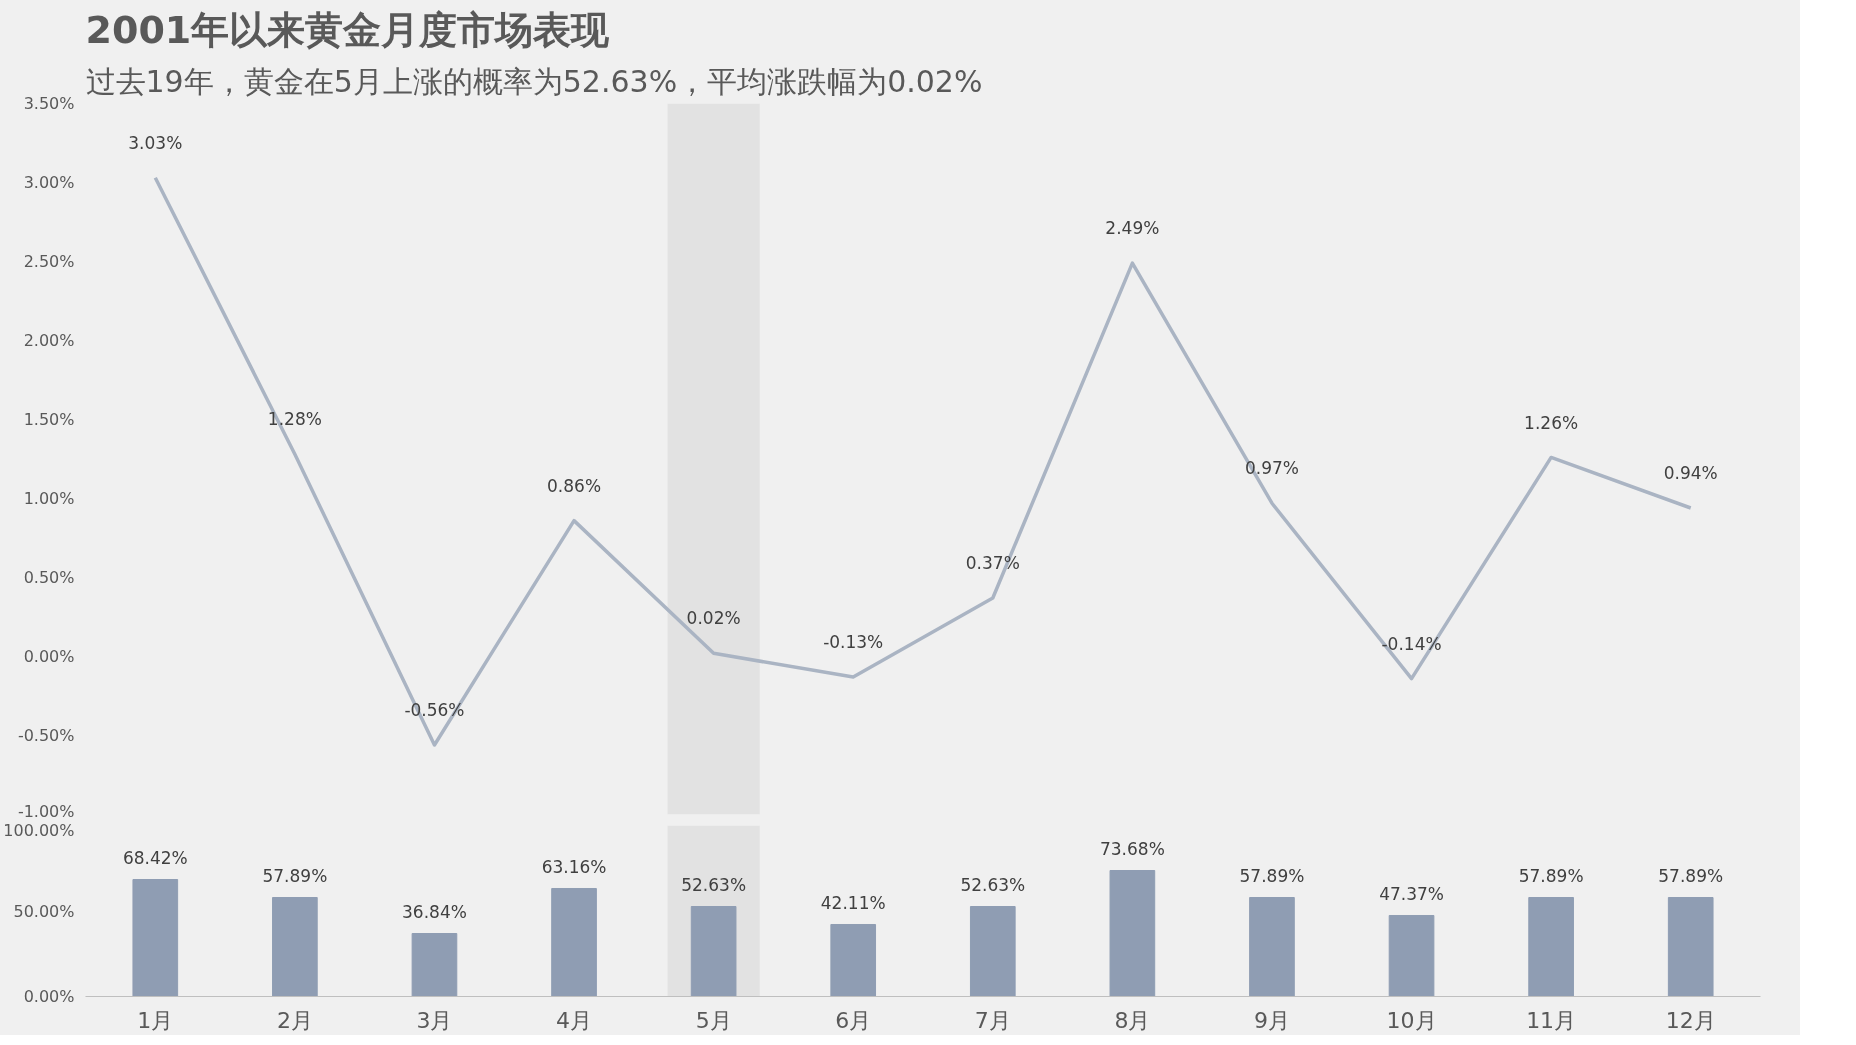 The image size is (1856, 1045). I want to click on data-label: 0.86%, so click(574, 485).